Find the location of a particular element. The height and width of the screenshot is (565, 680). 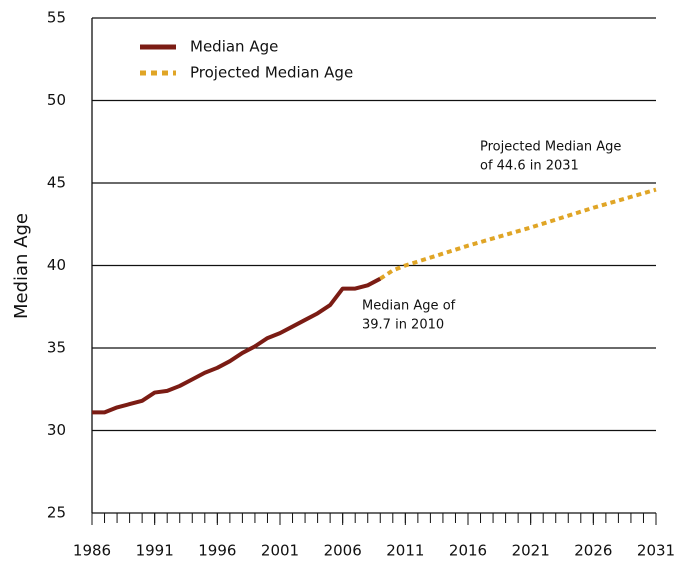

x-tick-label: 1991 is located at coordinates (155, 551).